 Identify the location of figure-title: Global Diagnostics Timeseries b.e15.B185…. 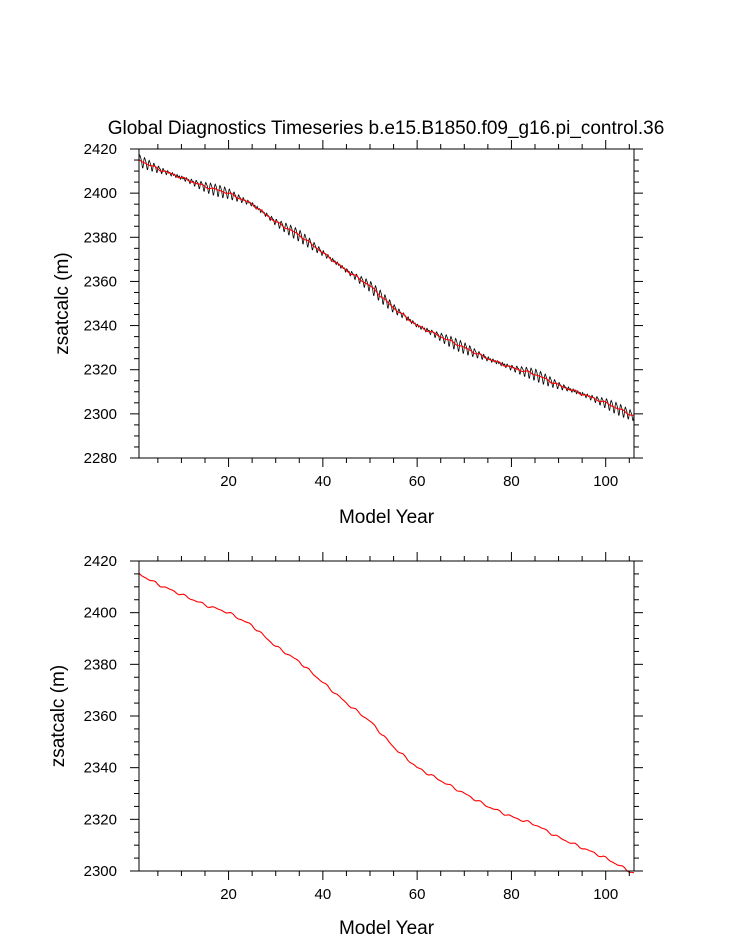
(386, 128).